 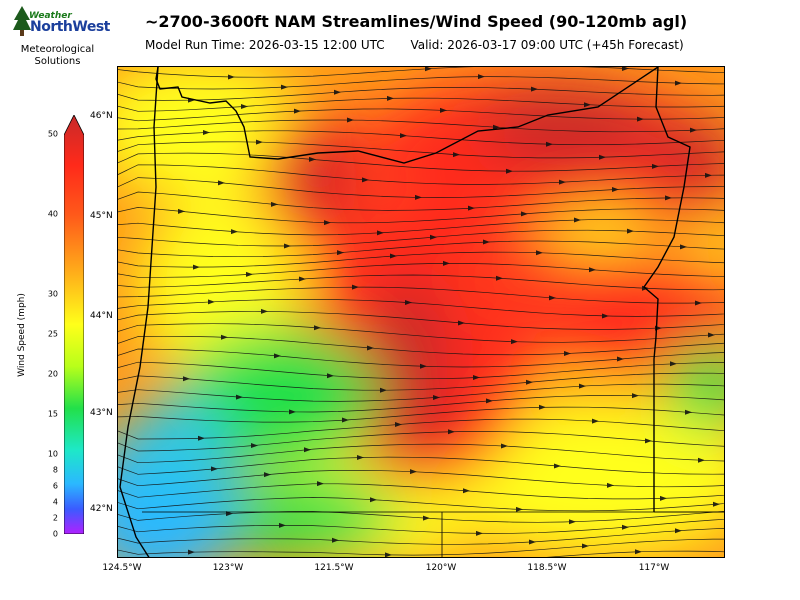 What do you see at coordinates (101, 116) in the screenshot?
I see `latitude-label: 46°N` at bounding box center [101, 116].